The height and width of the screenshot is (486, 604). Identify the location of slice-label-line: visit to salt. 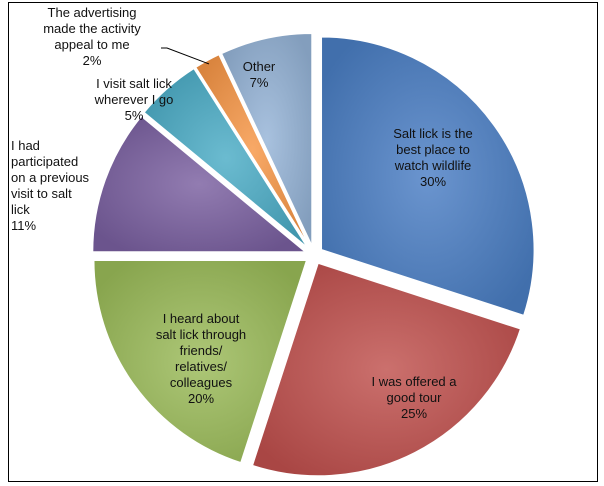
(41, 193).